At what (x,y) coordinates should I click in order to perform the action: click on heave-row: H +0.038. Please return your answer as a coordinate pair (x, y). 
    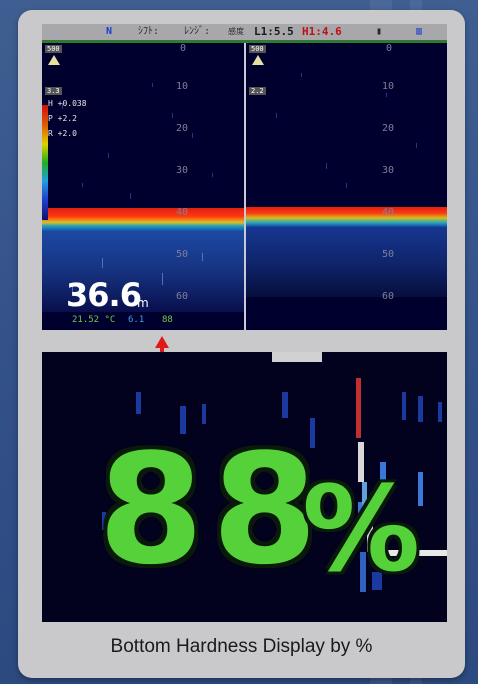
    Looking at the image, I should click on (67, 103).